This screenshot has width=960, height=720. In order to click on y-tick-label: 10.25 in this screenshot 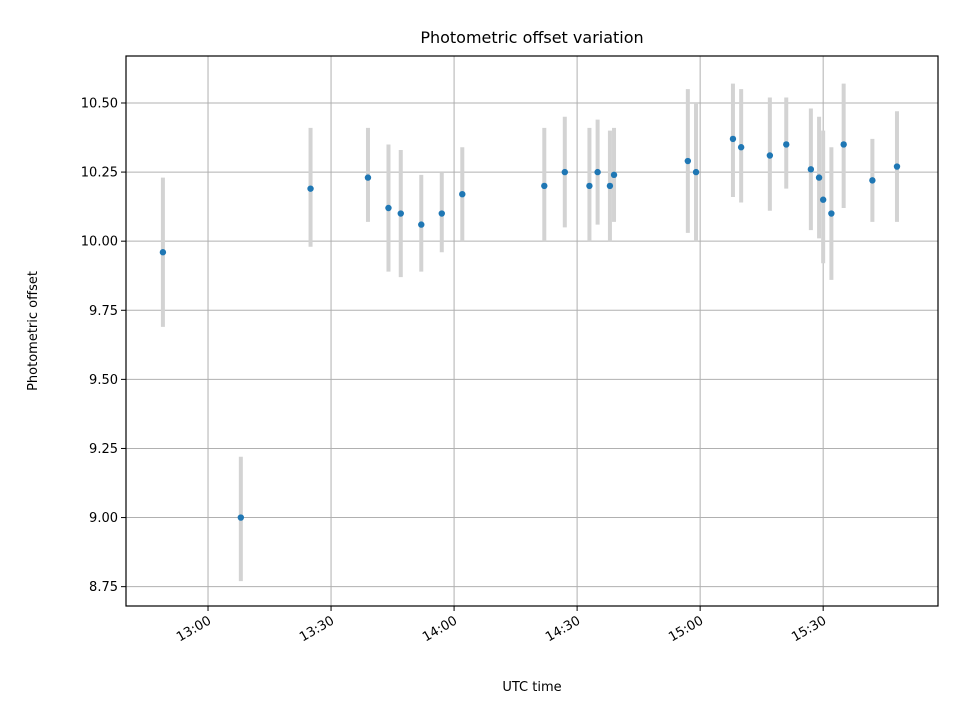, I will do `click(99, 173)`.